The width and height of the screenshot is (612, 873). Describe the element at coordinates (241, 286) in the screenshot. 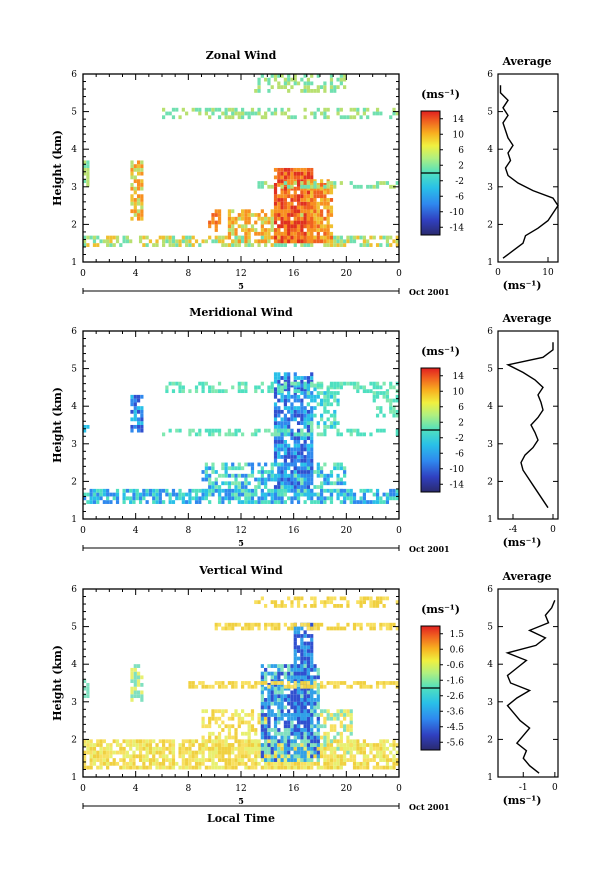

I see `date-day-label: 5` at that location.